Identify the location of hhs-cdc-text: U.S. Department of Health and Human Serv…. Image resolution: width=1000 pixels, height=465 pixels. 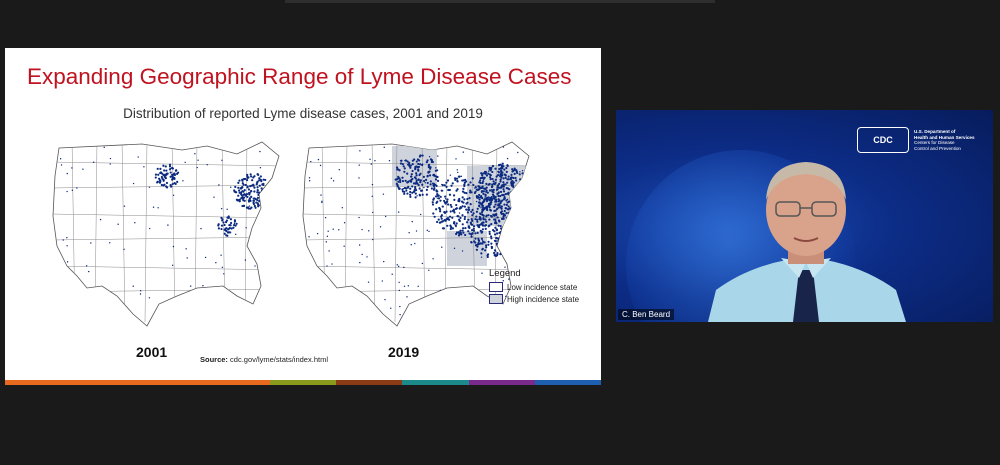
(944, 140).